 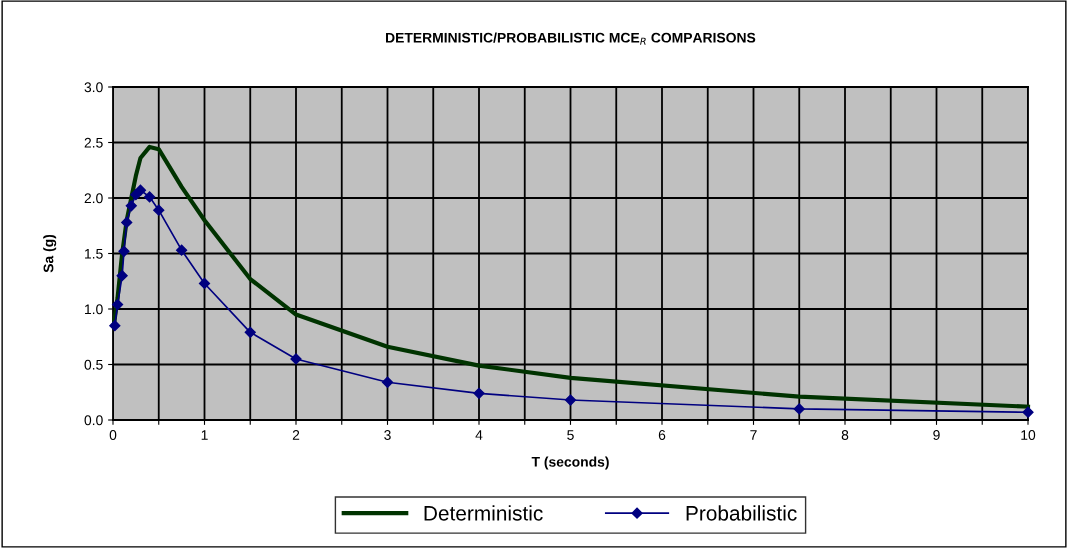 What do you see at coordinates (93, 87) in the screenshot?
I see `y-tick-label: 3.0` at bounding box center [93, 87].